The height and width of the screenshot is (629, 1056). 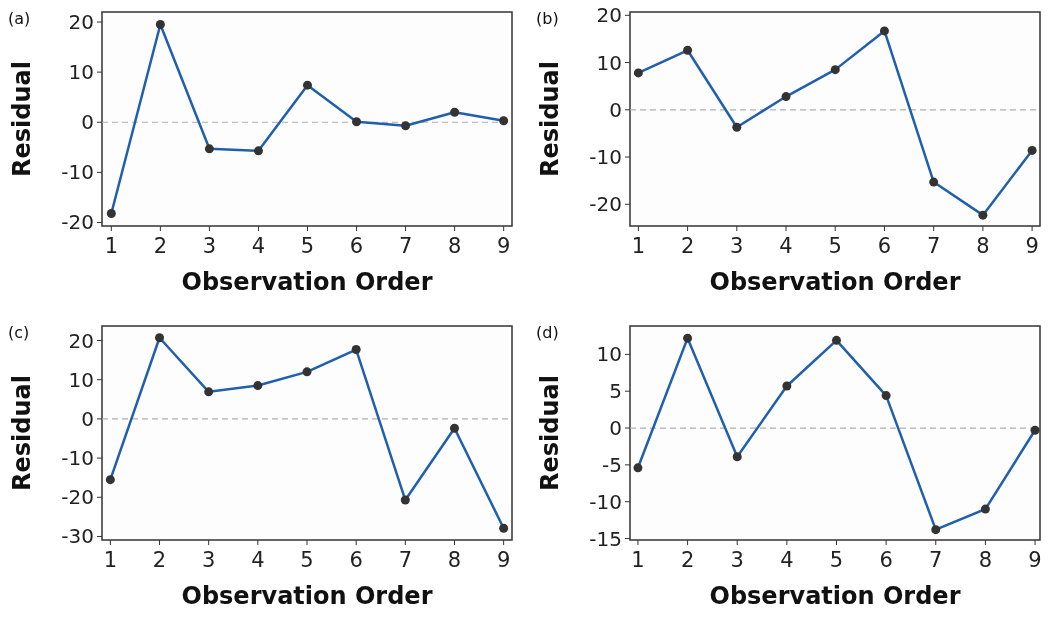 I want to click on chart-title: (a), so click(x=19, y=18).